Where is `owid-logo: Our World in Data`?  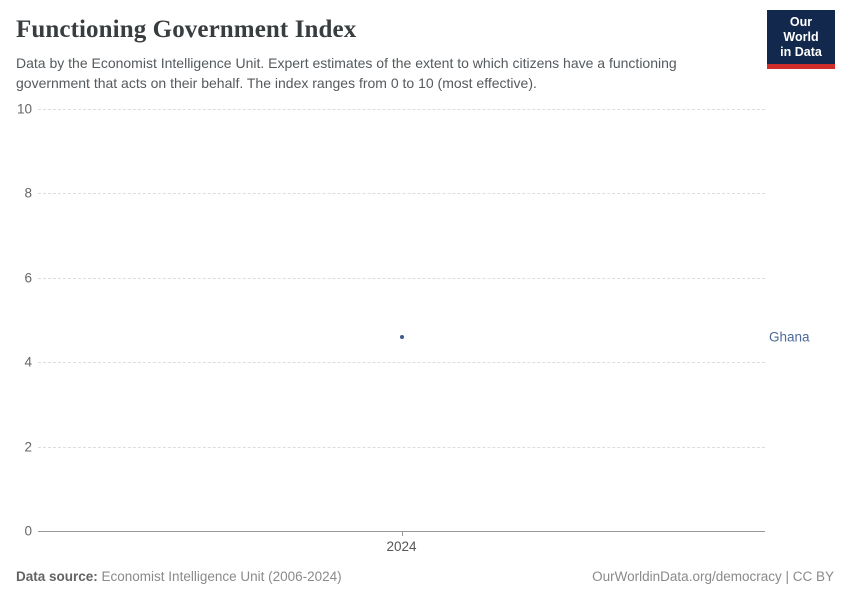 owid-logo: Our World in Data is located at coordinates (801, 39).